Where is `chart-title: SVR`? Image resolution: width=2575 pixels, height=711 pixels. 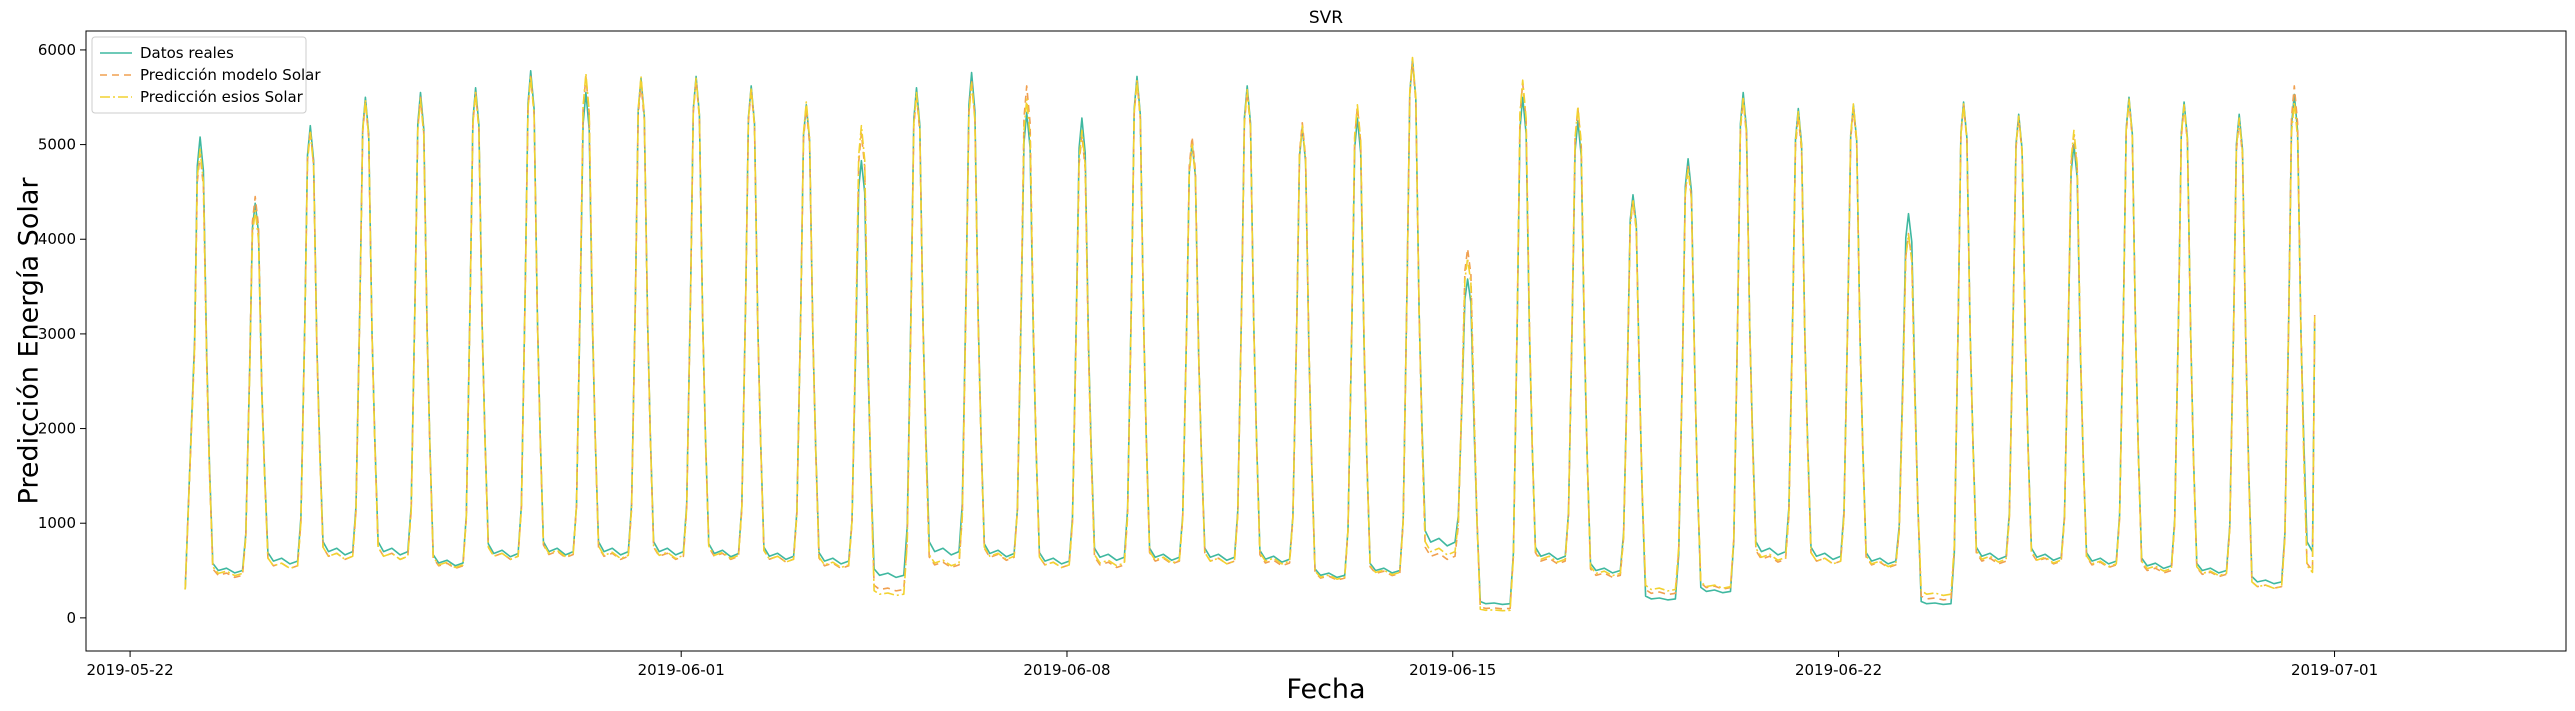 chart-title: SVR is located at coordinates (1326, 18).